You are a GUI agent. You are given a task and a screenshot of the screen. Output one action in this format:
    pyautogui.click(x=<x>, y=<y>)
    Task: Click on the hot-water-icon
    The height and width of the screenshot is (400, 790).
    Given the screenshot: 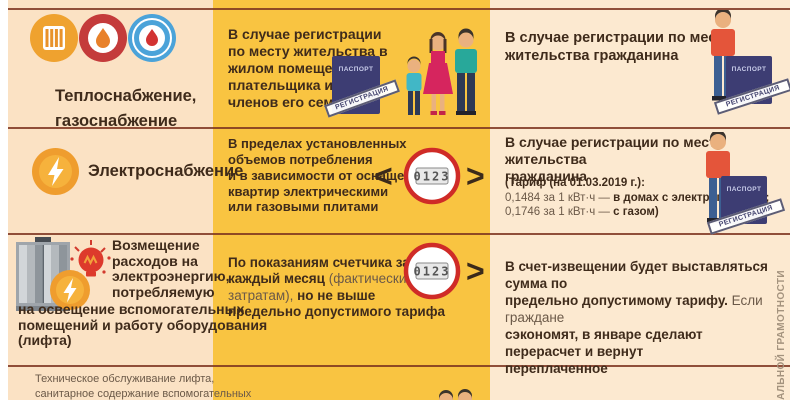 What is the action you would take?
    pyautogui.click(x=103, y=38)
    